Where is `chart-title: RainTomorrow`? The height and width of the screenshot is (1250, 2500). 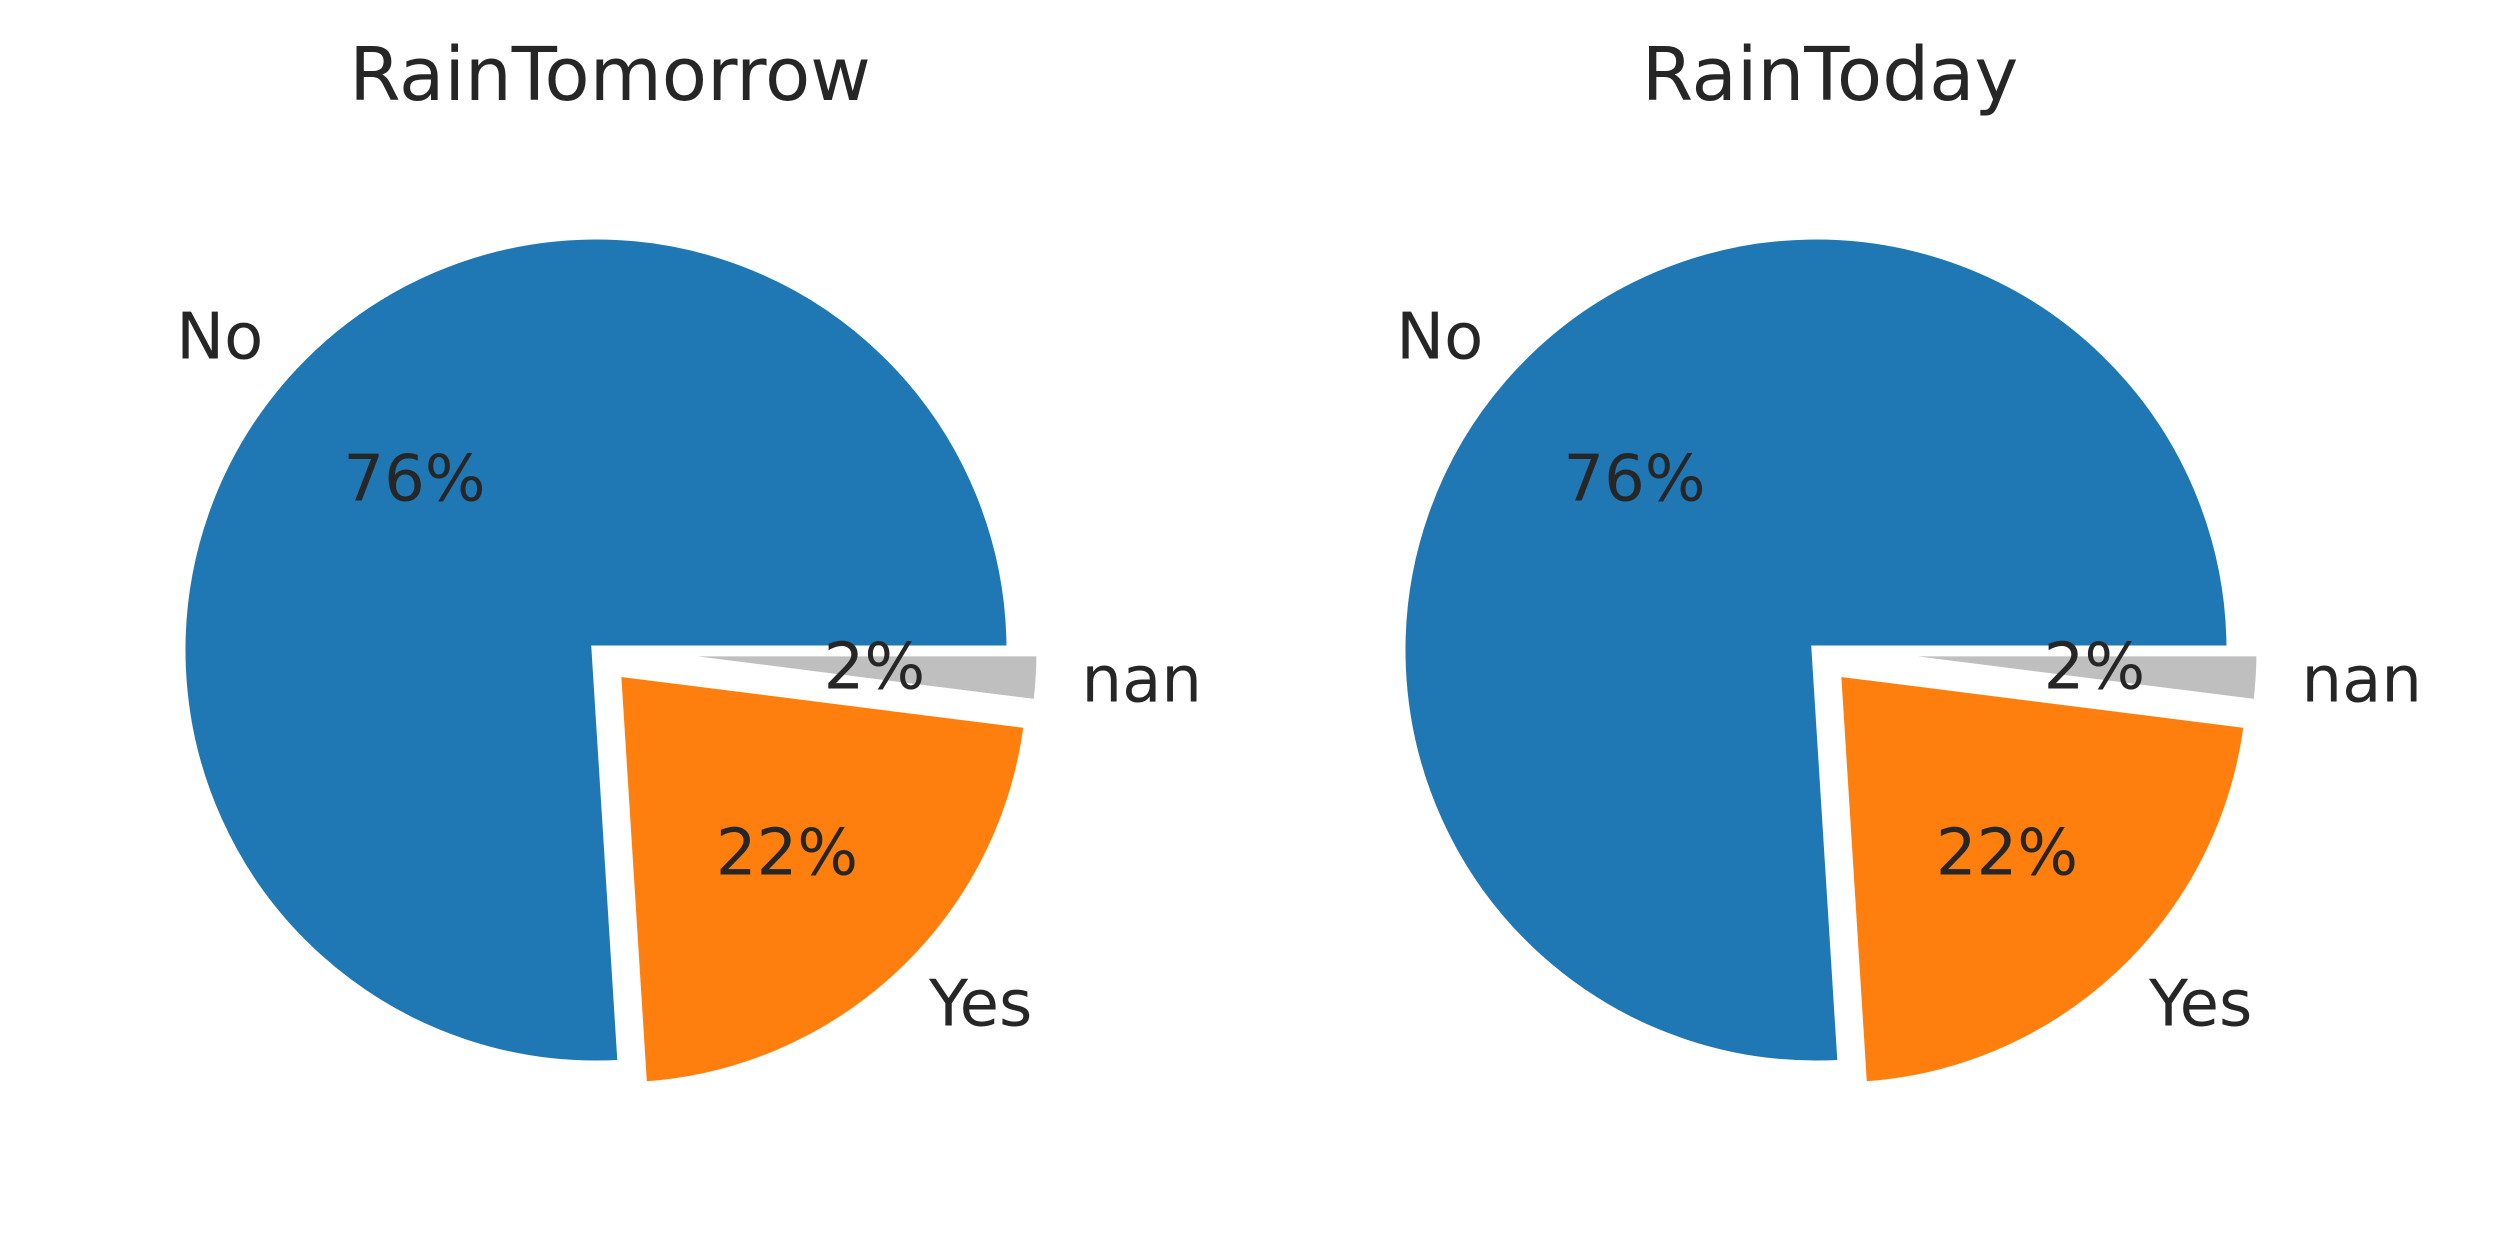 chart-title: RainTomorrow is located at coordinates (610, 75).